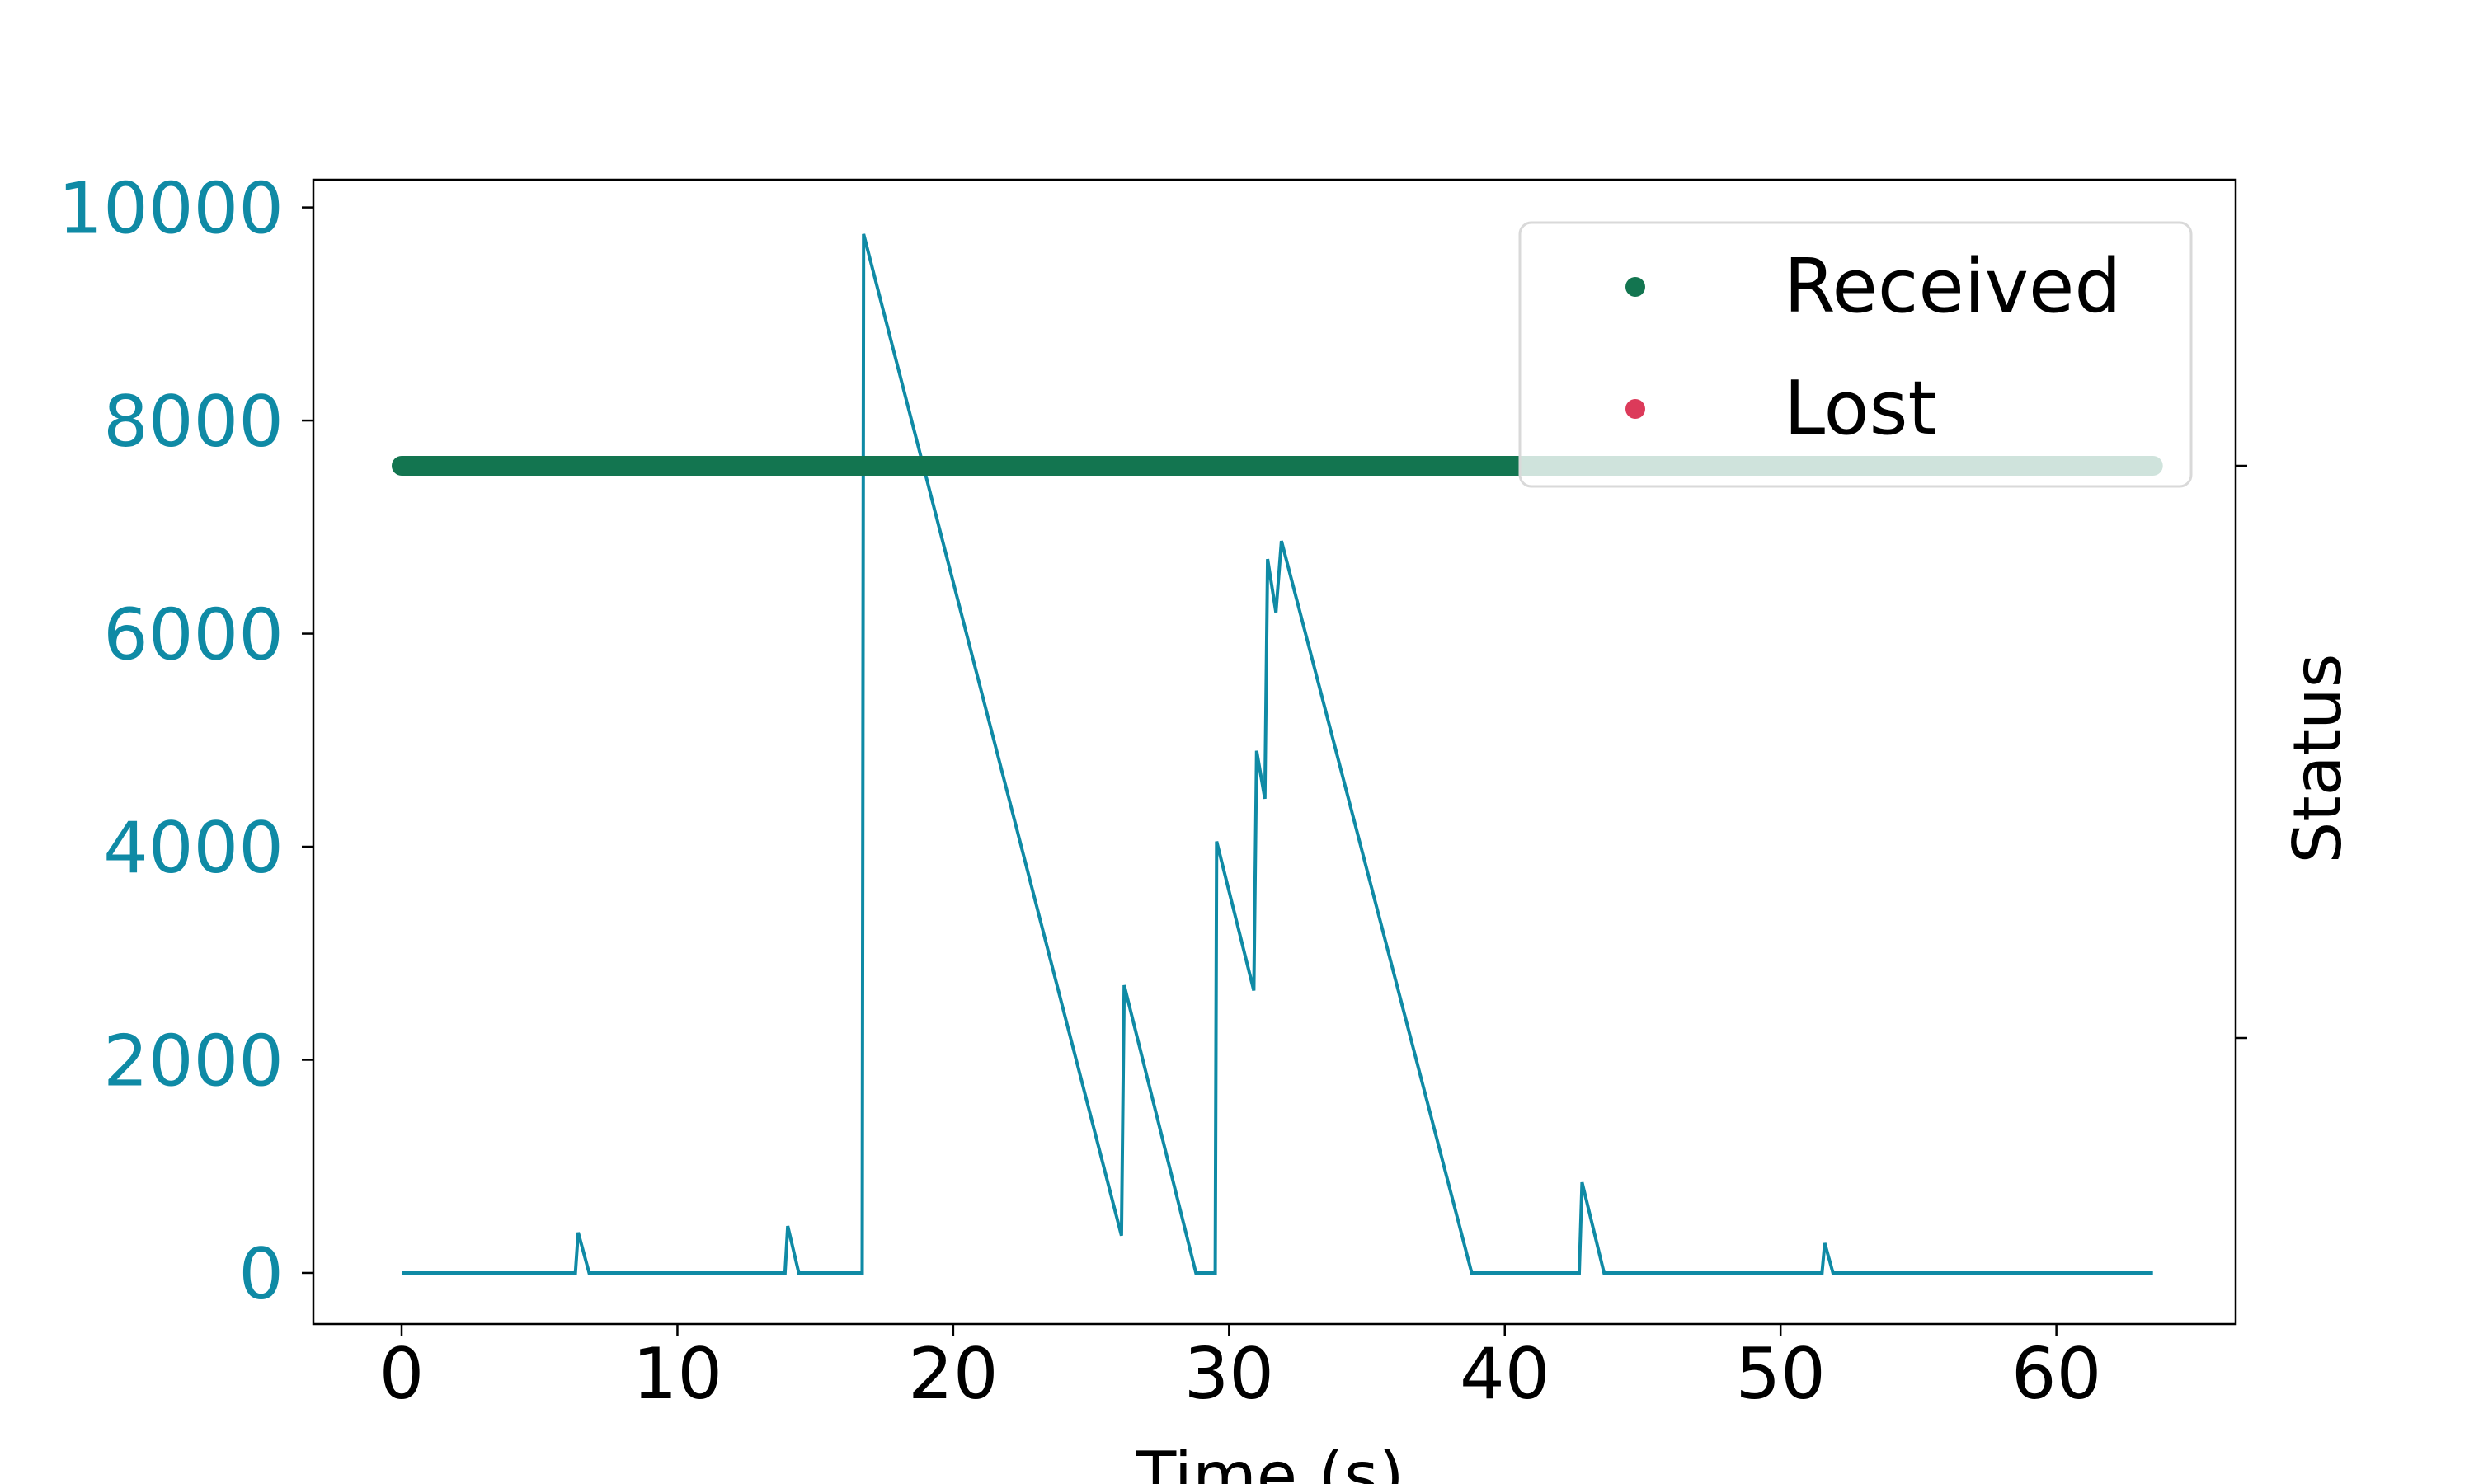 The image size is (2474, 1484). I want to click on x-tick-label-10: 10, so click(677, 1374).